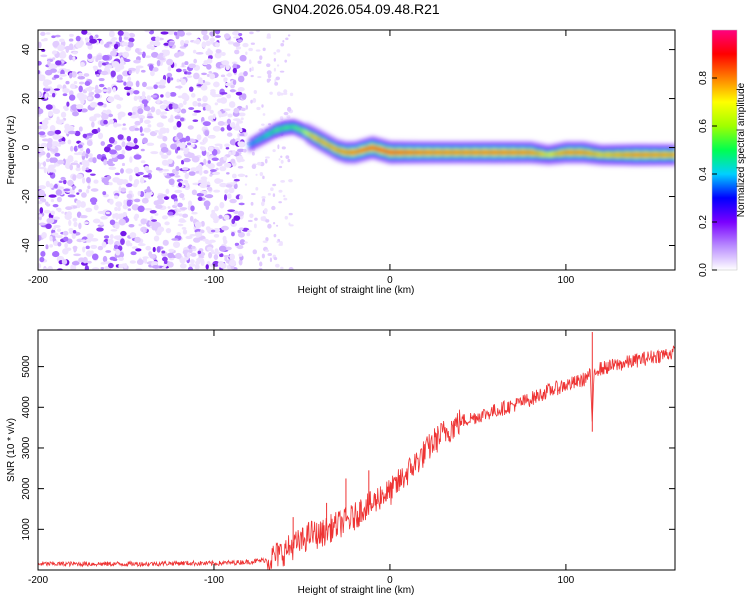  What do you see at coordinates (703, 270) in the screenshot?
I see `colorbar-tick-label: 0.0` at bounding box center [703, 270].